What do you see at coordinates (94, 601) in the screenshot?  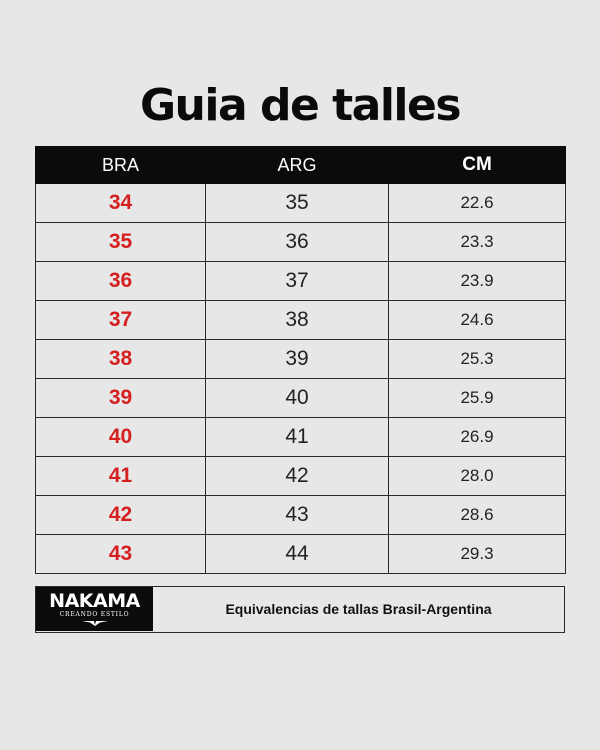 I see `logo-wordmark: NAKAMA` at bounding box center [94, 601].